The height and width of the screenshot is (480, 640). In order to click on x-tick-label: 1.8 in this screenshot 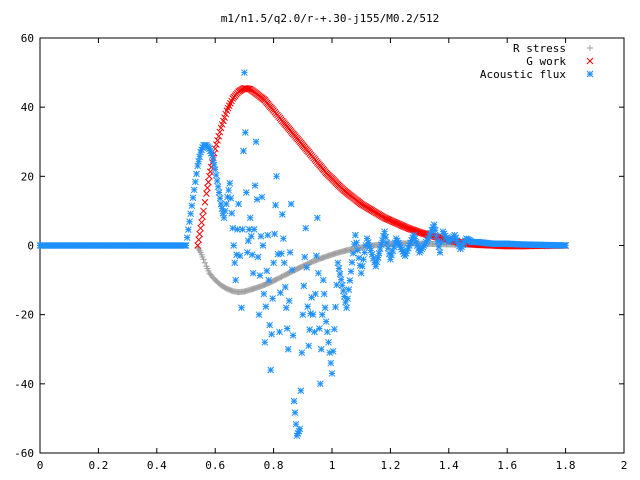, I will do `click(566, 465)`.